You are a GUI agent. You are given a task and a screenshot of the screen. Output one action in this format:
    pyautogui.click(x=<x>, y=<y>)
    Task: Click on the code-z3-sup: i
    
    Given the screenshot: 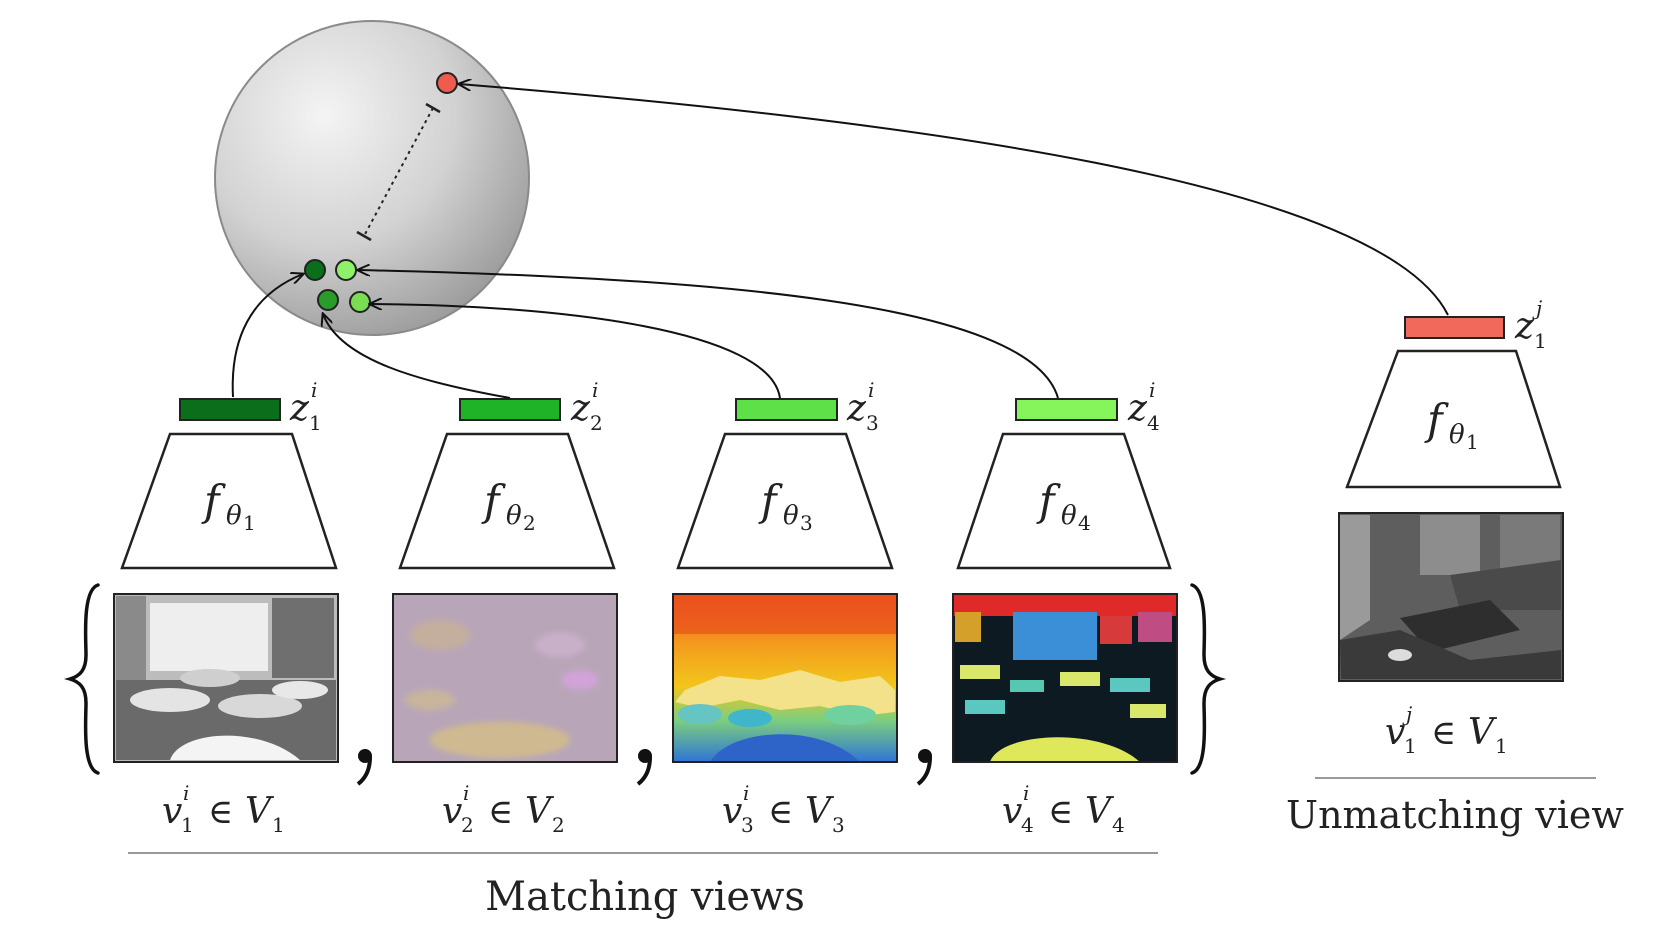 What is the action you would take?
    pyautogui.click(x=871, y=390)
    